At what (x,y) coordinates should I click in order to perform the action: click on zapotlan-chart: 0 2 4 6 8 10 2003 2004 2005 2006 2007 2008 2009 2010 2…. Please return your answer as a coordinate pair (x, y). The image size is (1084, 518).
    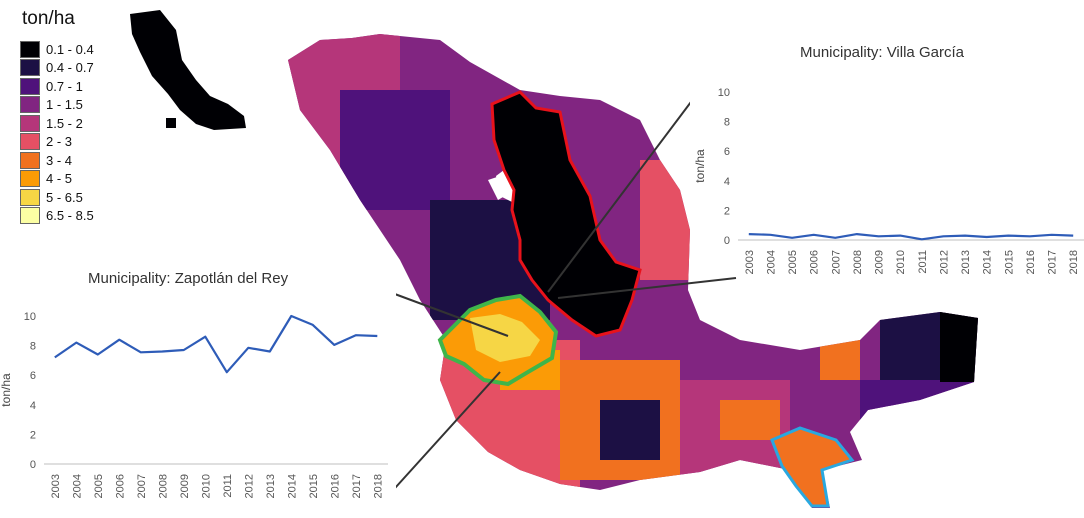
    Looking at the image, I should click on (194, 404).